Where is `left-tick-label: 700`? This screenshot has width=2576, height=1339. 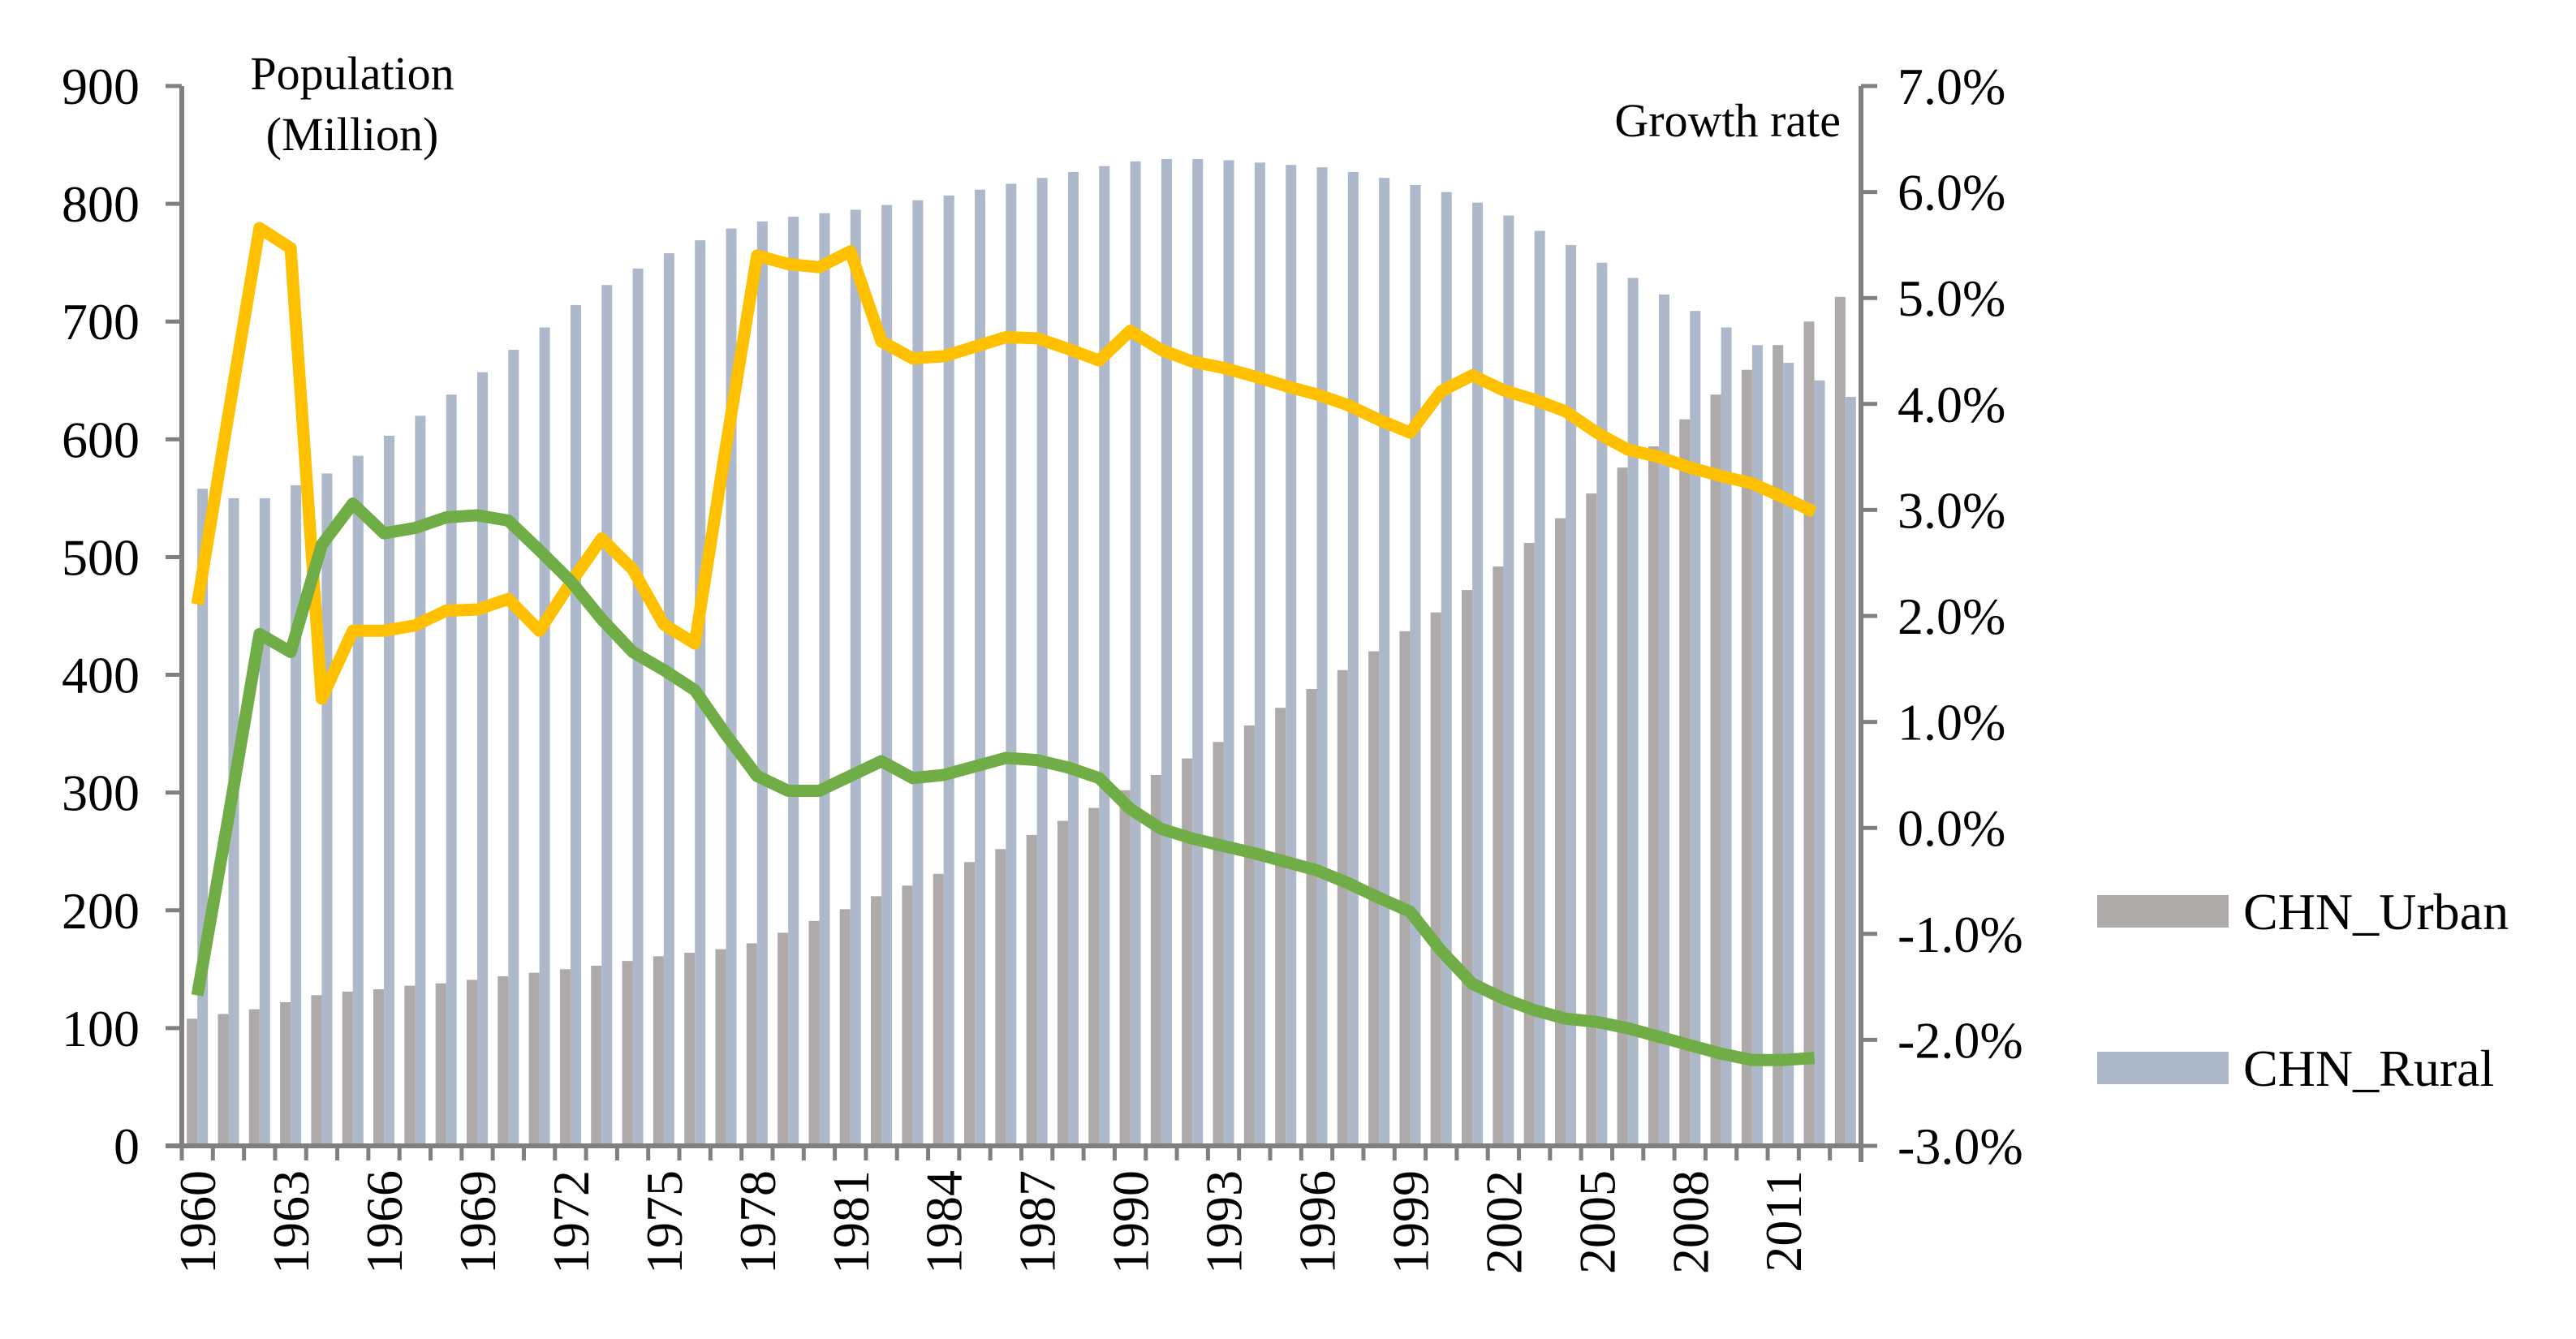
left-tick-label: 700 is located at coordinates (101, 322).